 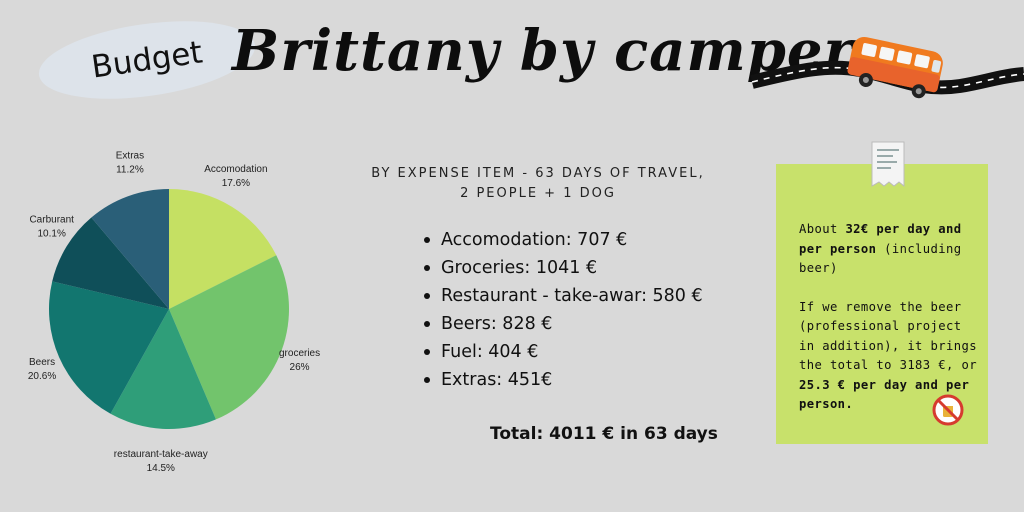 I want to click on expense-item-label: Accomodation: 707 €, so click(x=534, y=240).